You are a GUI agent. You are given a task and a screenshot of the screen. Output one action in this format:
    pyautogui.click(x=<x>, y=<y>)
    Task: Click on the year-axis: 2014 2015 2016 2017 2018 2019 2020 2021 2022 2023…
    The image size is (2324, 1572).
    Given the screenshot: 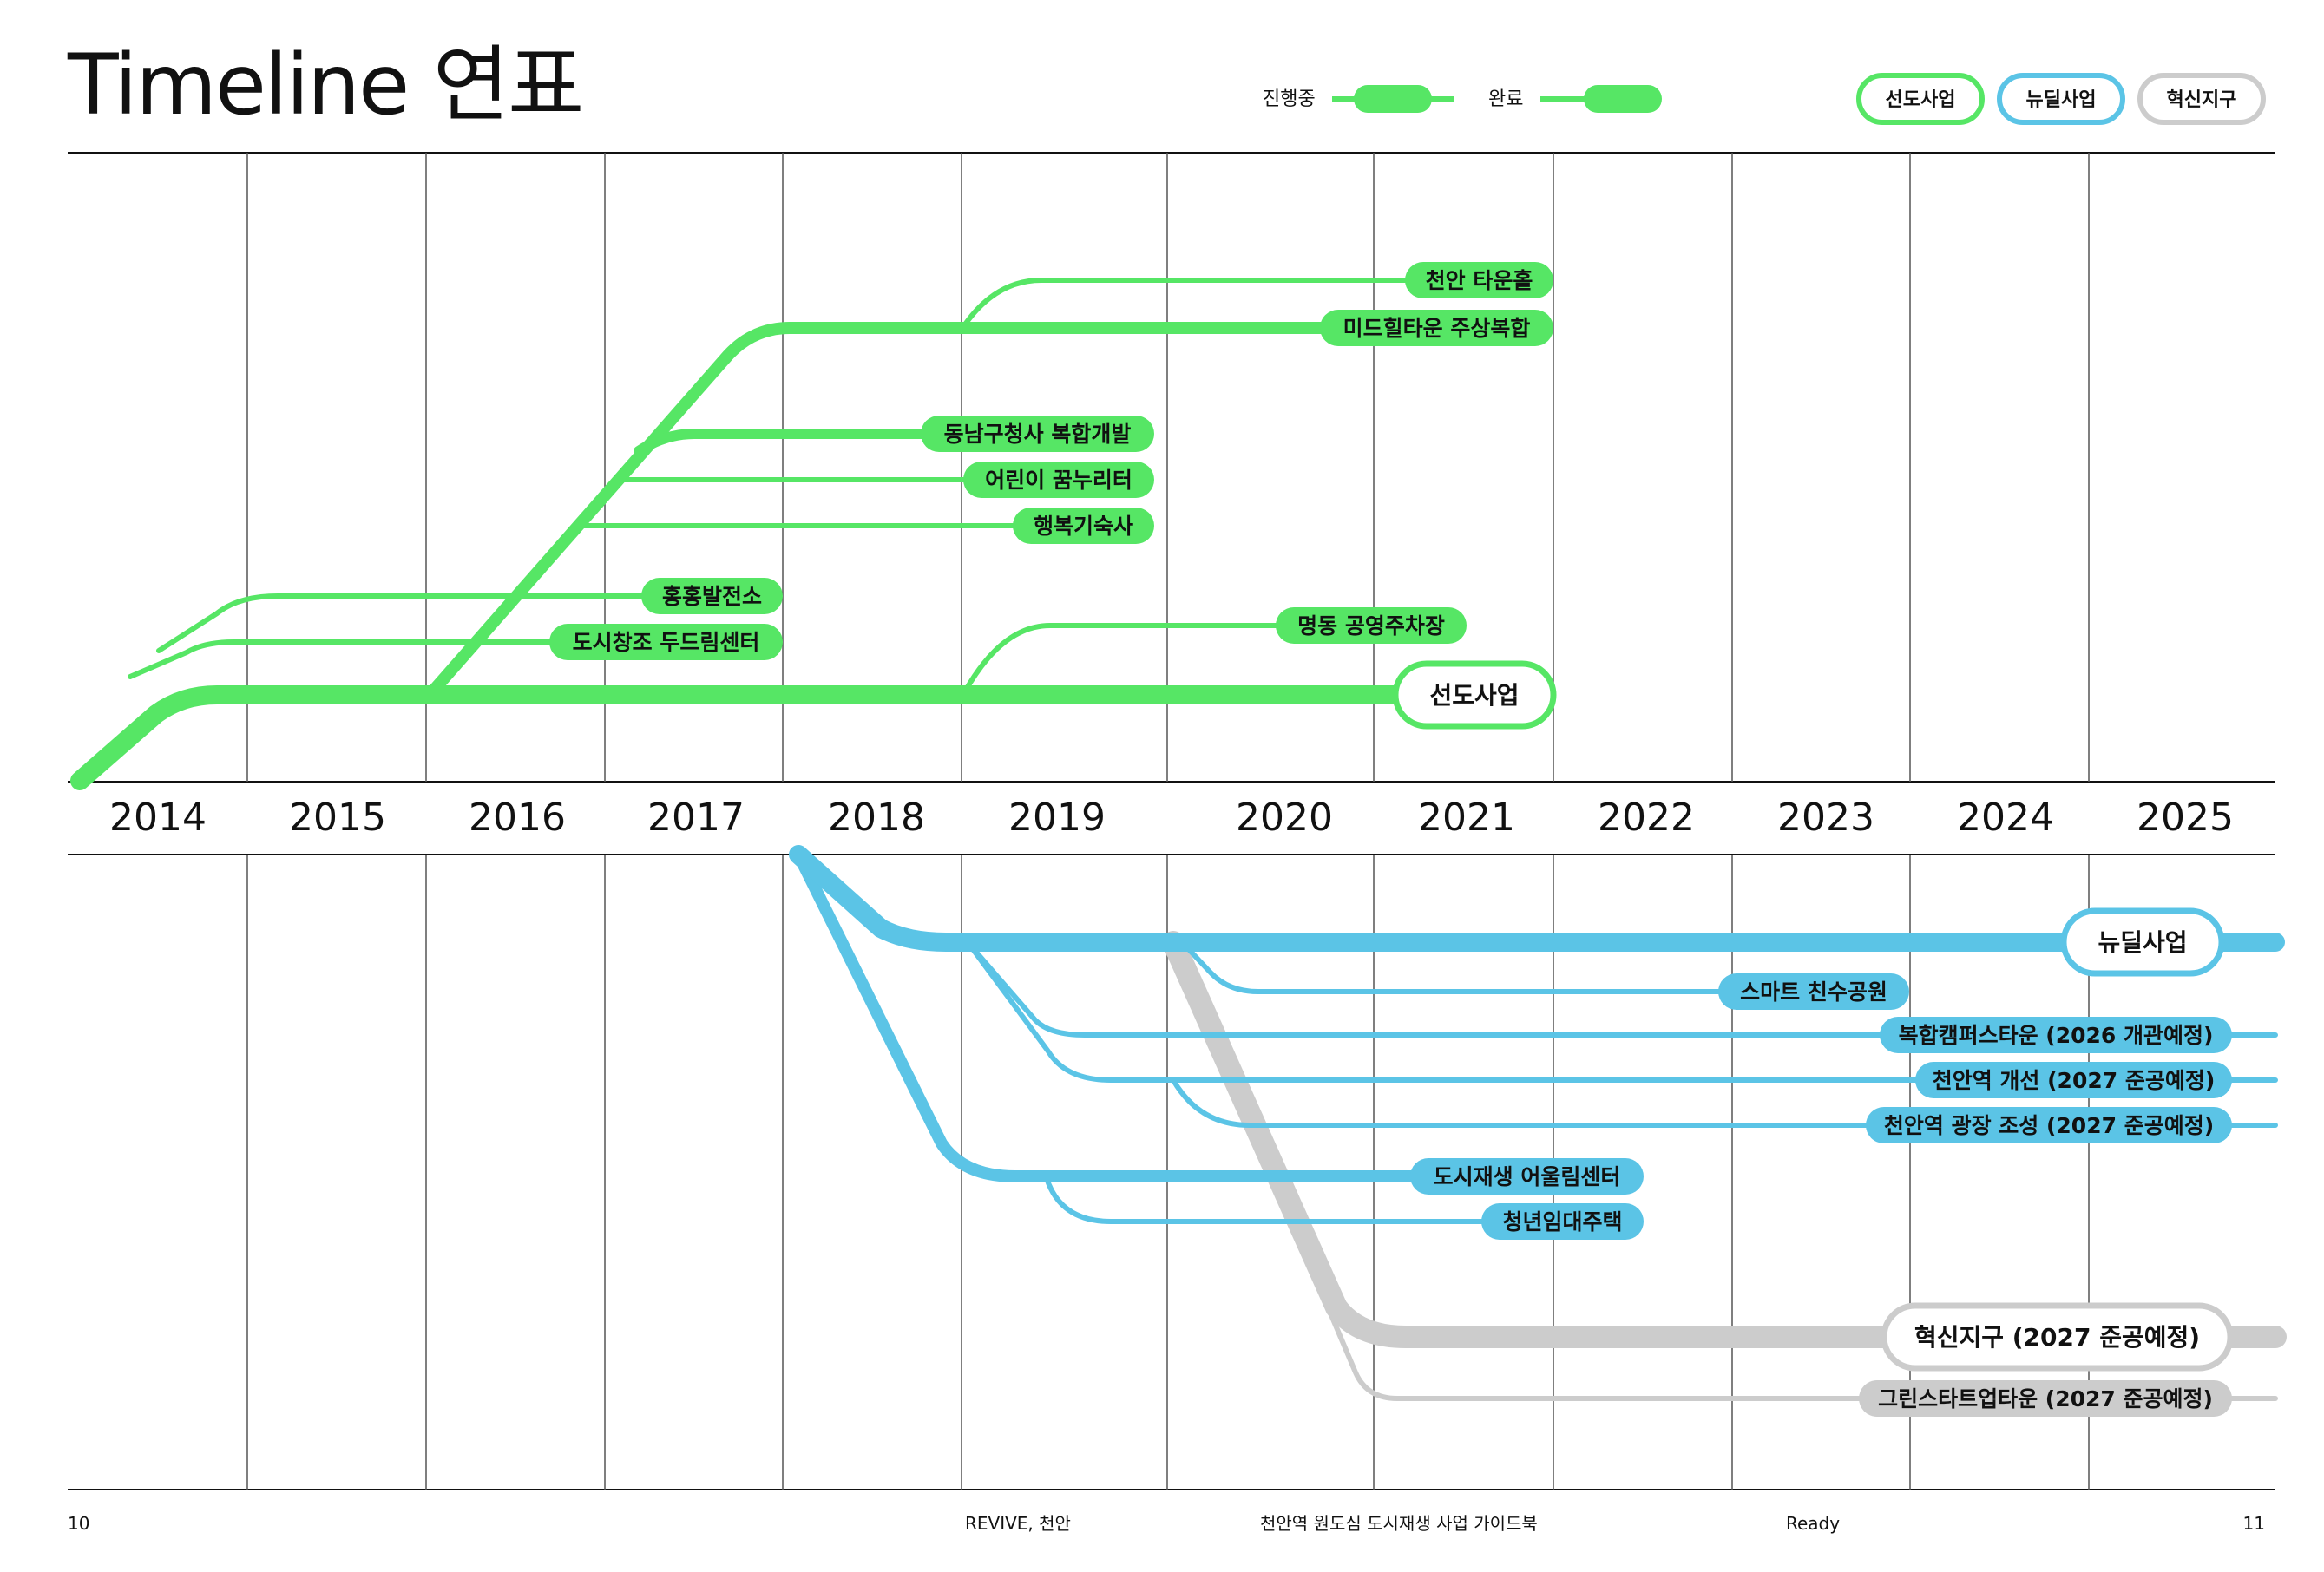 What is the action you would take?
    pyautogui.click(x=1171, y=818)
    